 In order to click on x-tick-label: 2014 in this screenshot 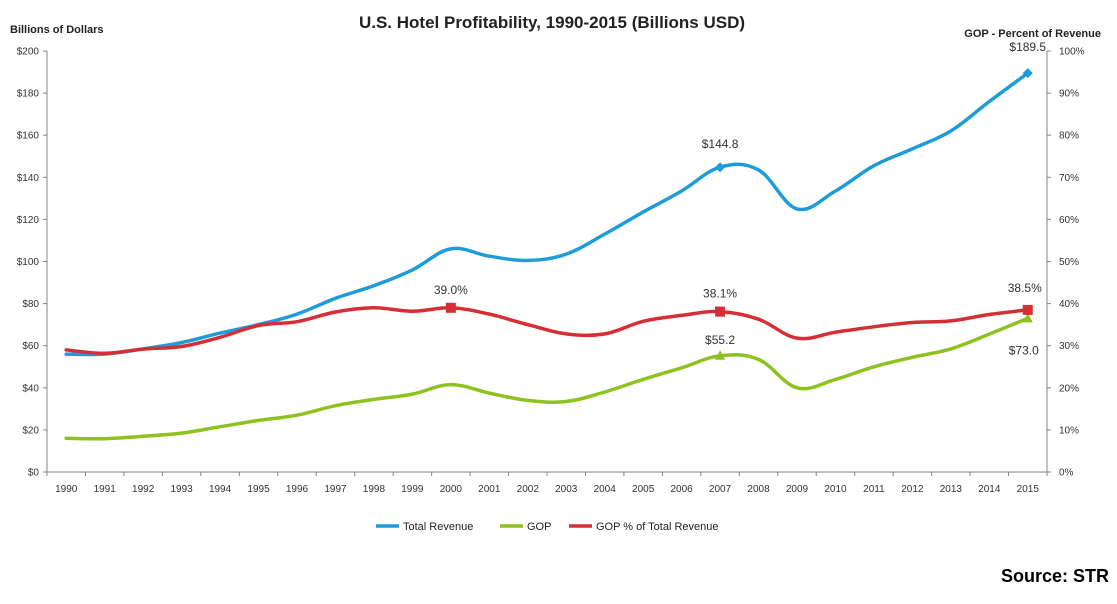, I will do `click(989, 489)`.